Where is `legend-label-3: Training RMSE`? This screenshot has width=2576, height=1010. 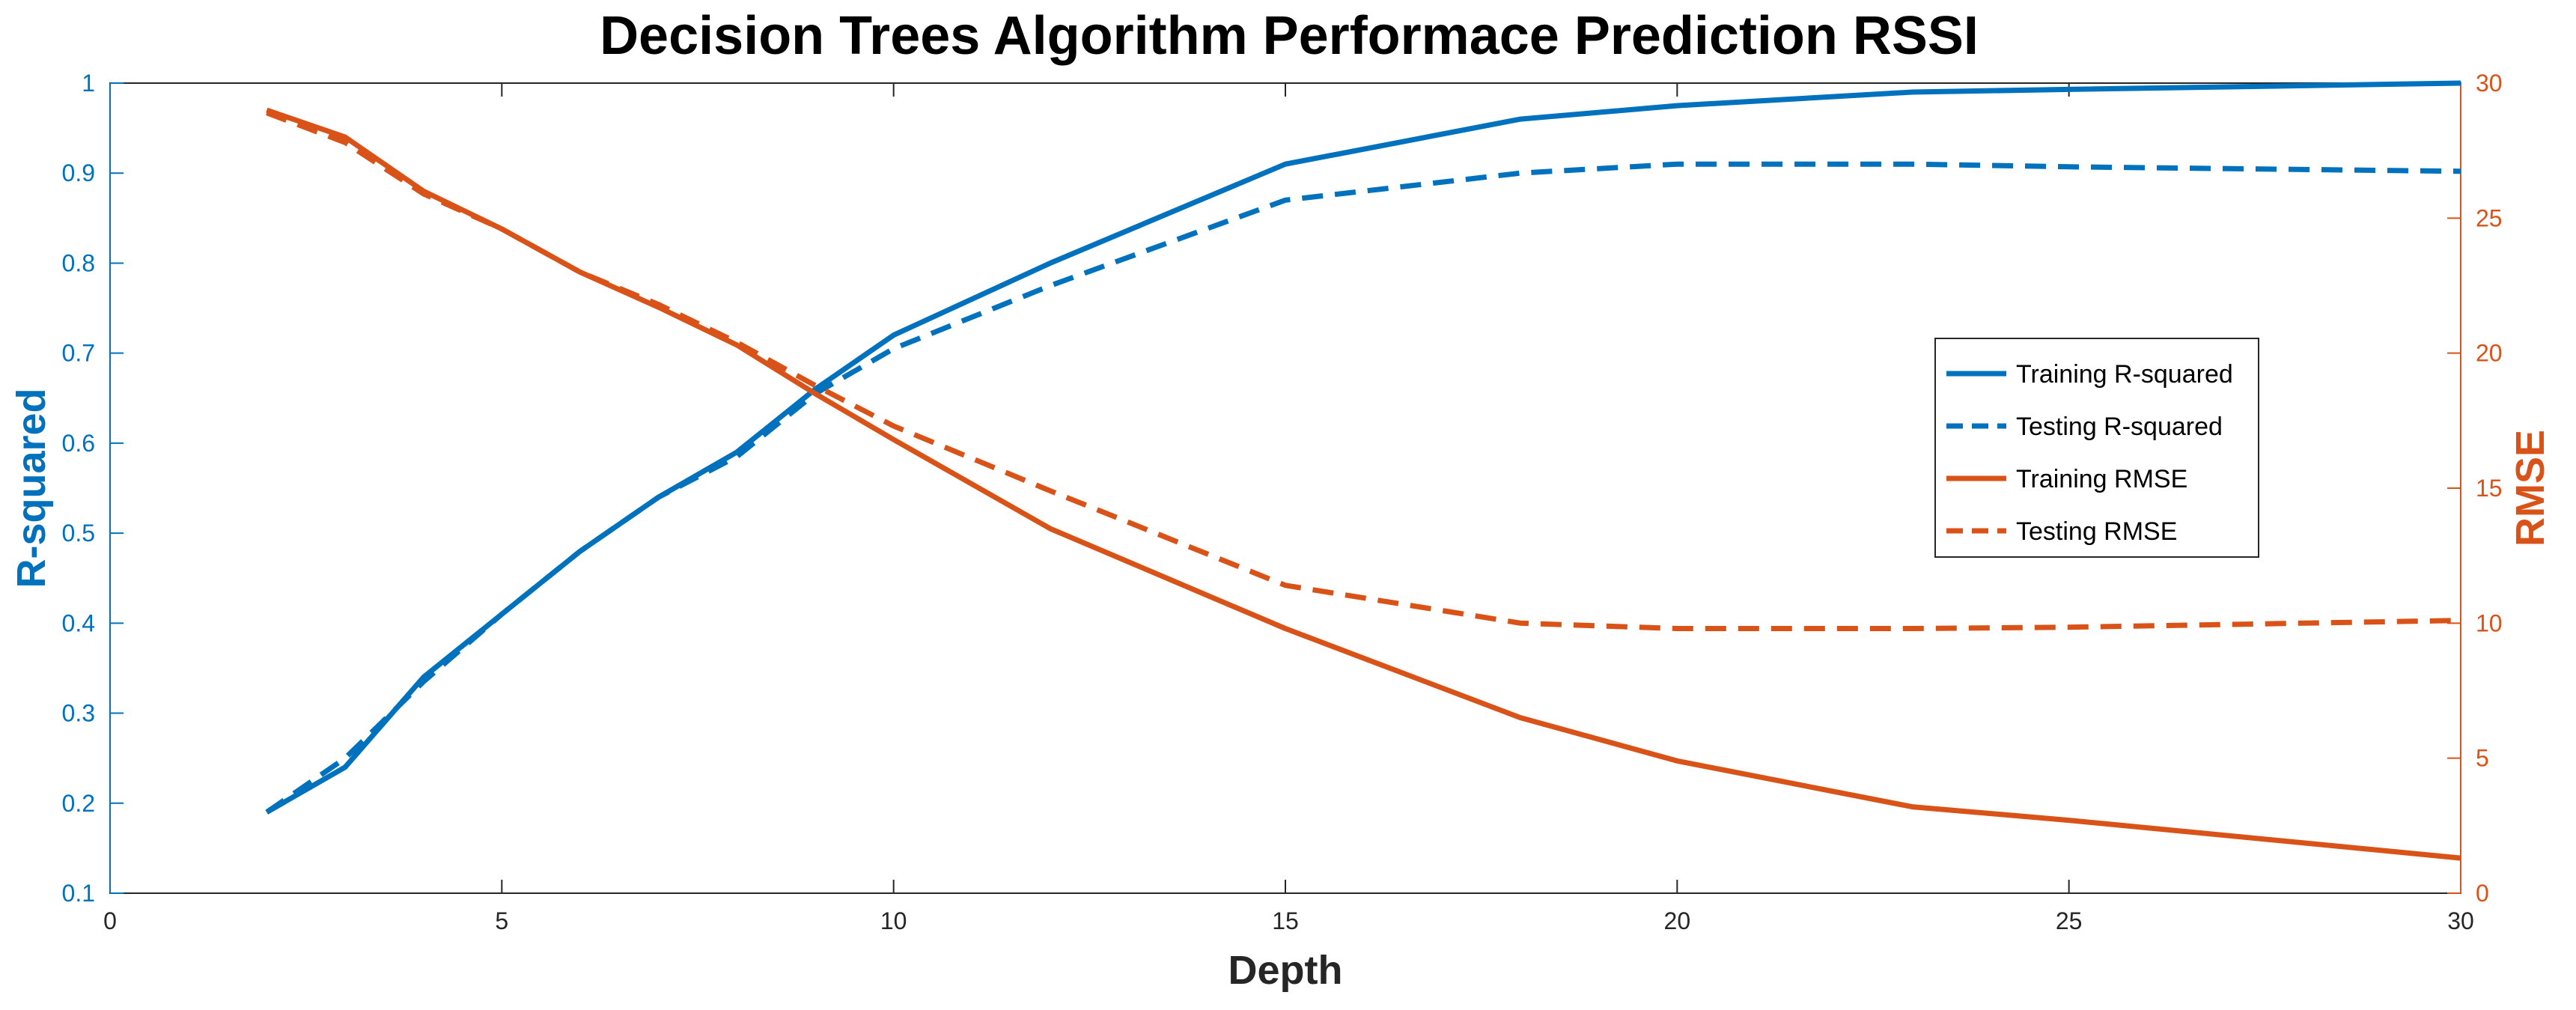 legend-label-3: Training RMSE is located at coordinates (2101, 479).